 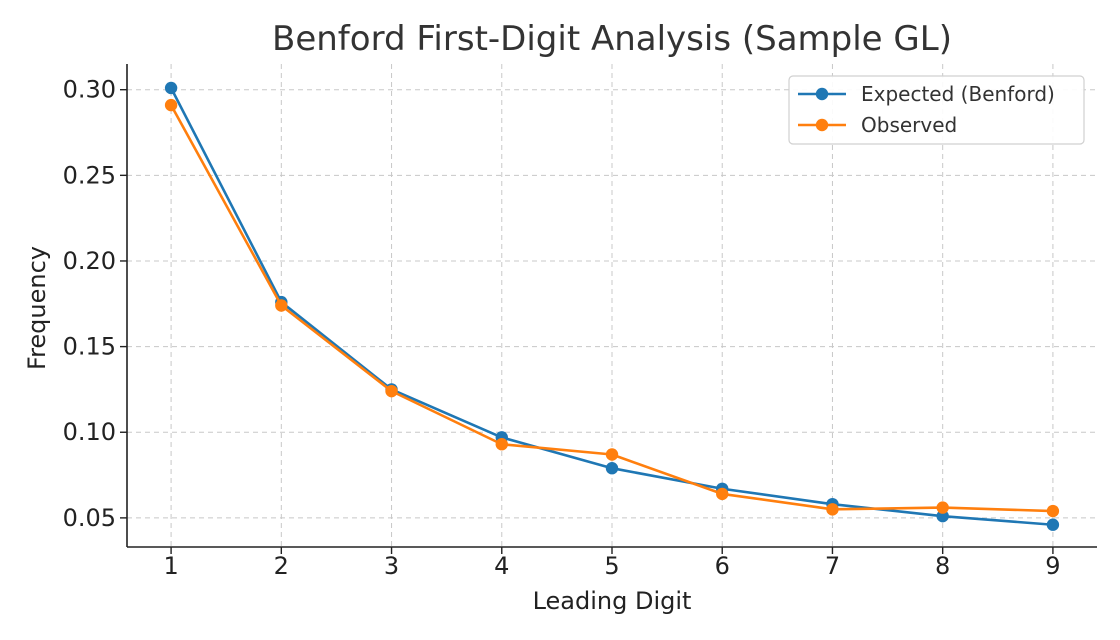 What do you see at coordinates (909, 125) in the screenshot?
I see `legend-label-observed: Observed` at bounding box center [909, 125].